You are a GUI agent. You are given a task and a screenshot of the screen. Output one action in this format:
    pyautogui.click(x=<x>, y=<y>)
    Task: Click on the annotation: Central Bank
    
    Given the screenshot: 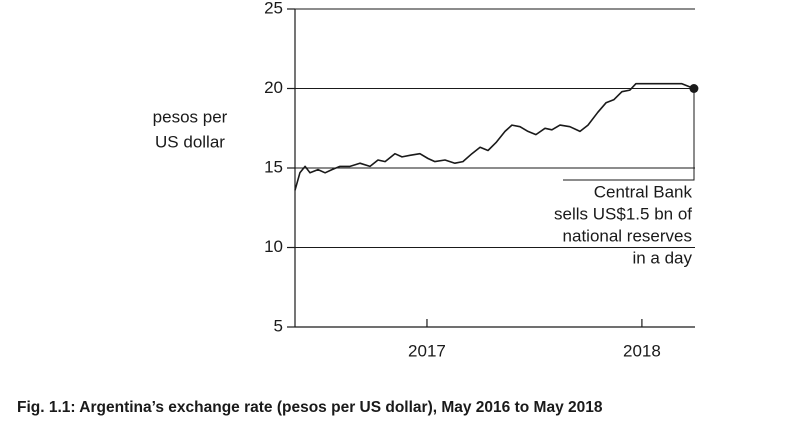 What is the action you would take?
    pyautogui.click(x=643, y=191)
    